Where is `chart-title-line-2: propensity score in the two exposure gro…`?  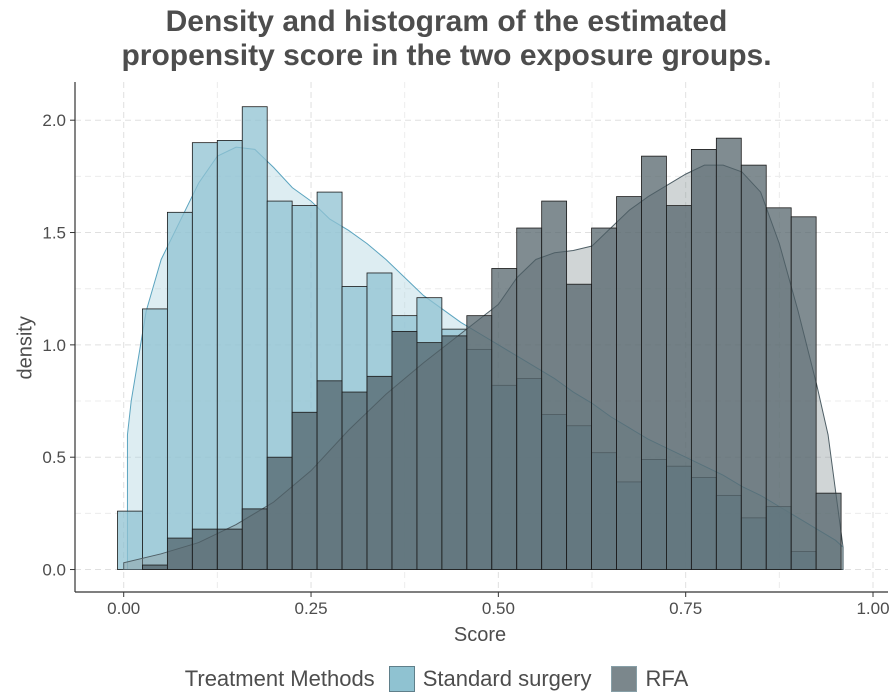 chart-title-line-2: propensity score in the two exposure gro… is located at coordinates (446, 55).